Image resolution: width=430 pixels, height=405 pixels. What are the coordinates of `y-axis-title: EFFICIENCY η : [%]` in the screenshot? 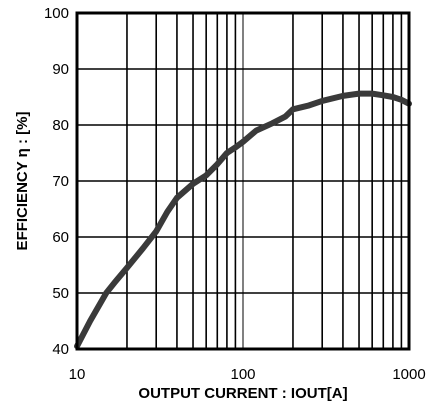 It's located at (22, 181).